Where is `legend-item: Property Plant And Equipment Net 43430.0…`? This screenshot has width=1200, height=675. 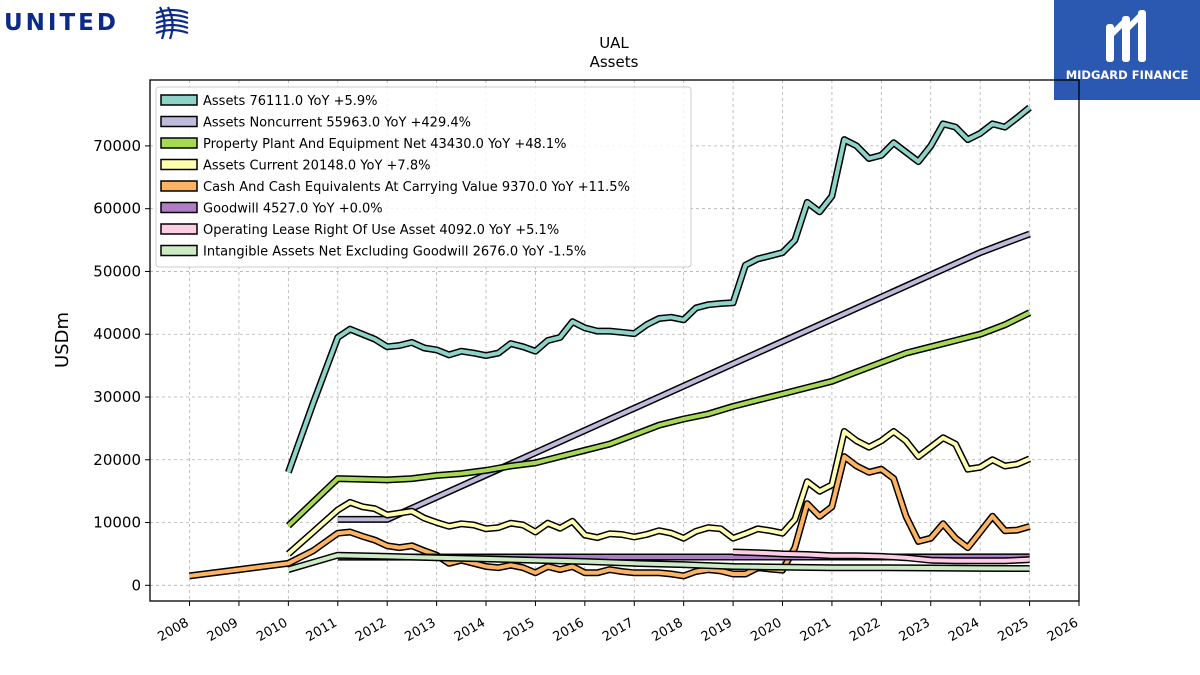
legend-item: Property Plant And Equipment Net 43430.0… is located at coordinates (363, 144).